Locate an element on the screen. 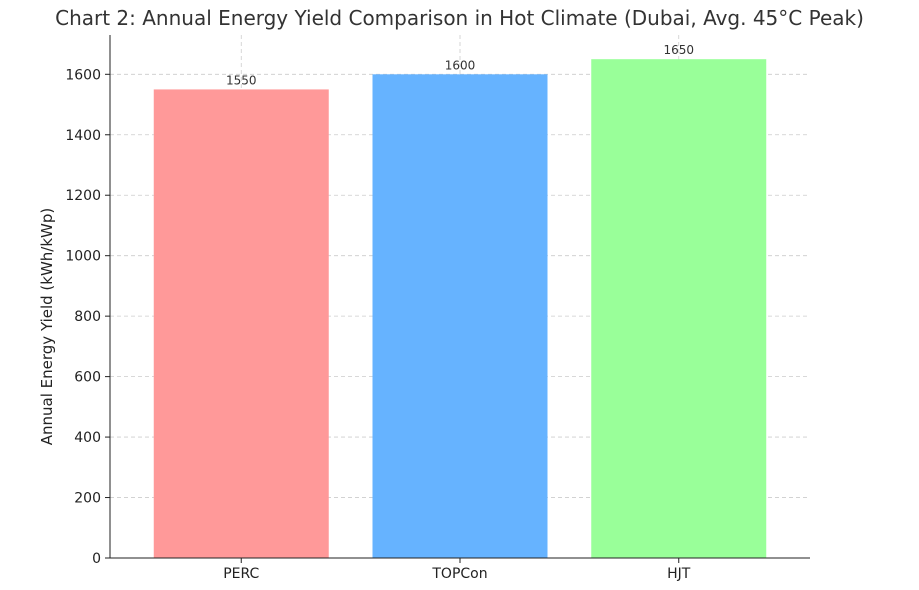 This screenshot has width=919, height=590. y-tick-label: 800 is located at coordinates (87, 317).